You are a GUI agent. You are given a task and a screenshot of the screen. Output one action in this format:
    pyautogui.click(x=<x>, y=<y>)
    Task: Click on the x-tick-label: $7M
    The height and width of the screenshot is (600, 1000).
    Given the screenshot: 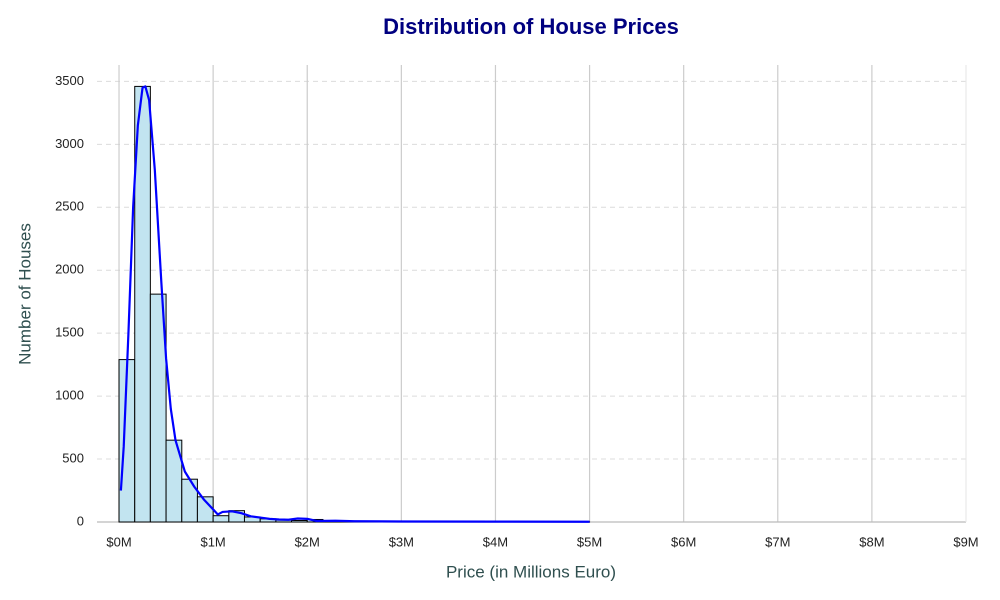 What is the action you would take?
    pyautogui.click(x=777, y=541)
    